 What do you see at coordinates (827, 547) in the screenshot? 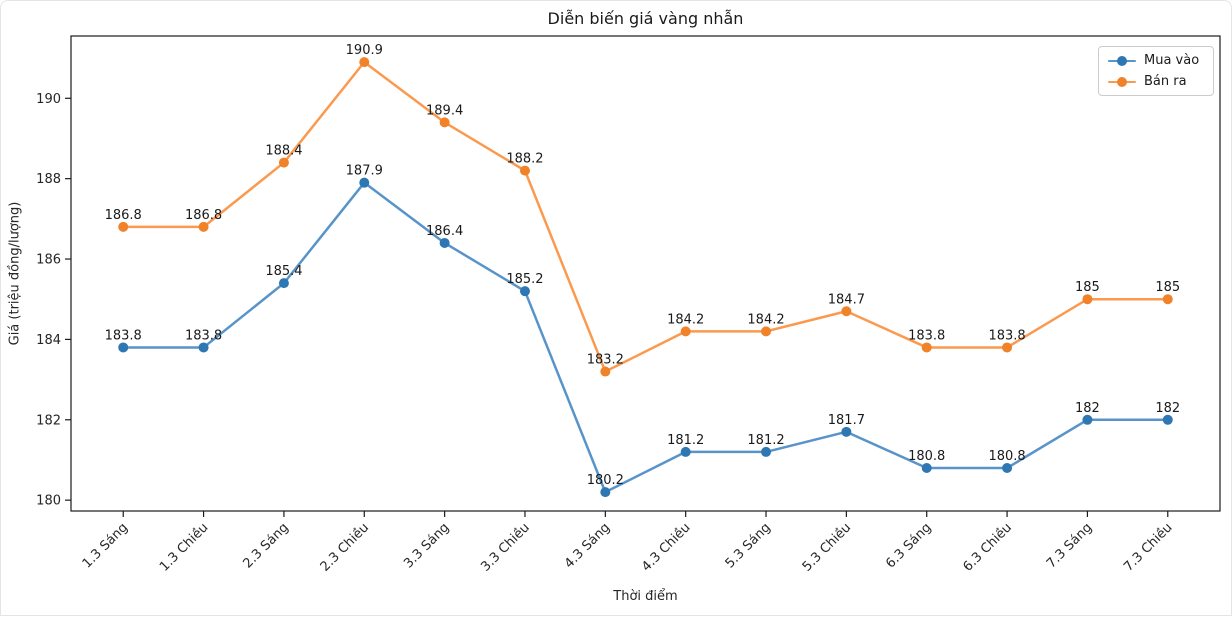
I see `x-tick-label: 5.3 Chiều` at bounding box center [827, 547].